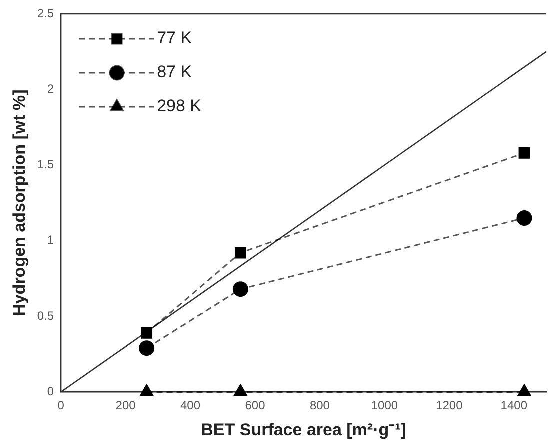  What do you see at coordinates (179, 106) in the screenshot?
I see `legend-label: 298 K` at bounding box center [179, 106].